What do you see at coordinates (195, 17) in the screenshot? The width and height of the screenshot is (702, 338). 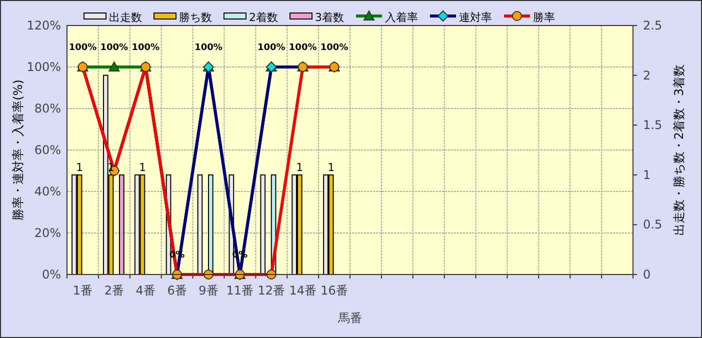 I see `legend-label: 勝ち数` at bounding box center [195, 17].